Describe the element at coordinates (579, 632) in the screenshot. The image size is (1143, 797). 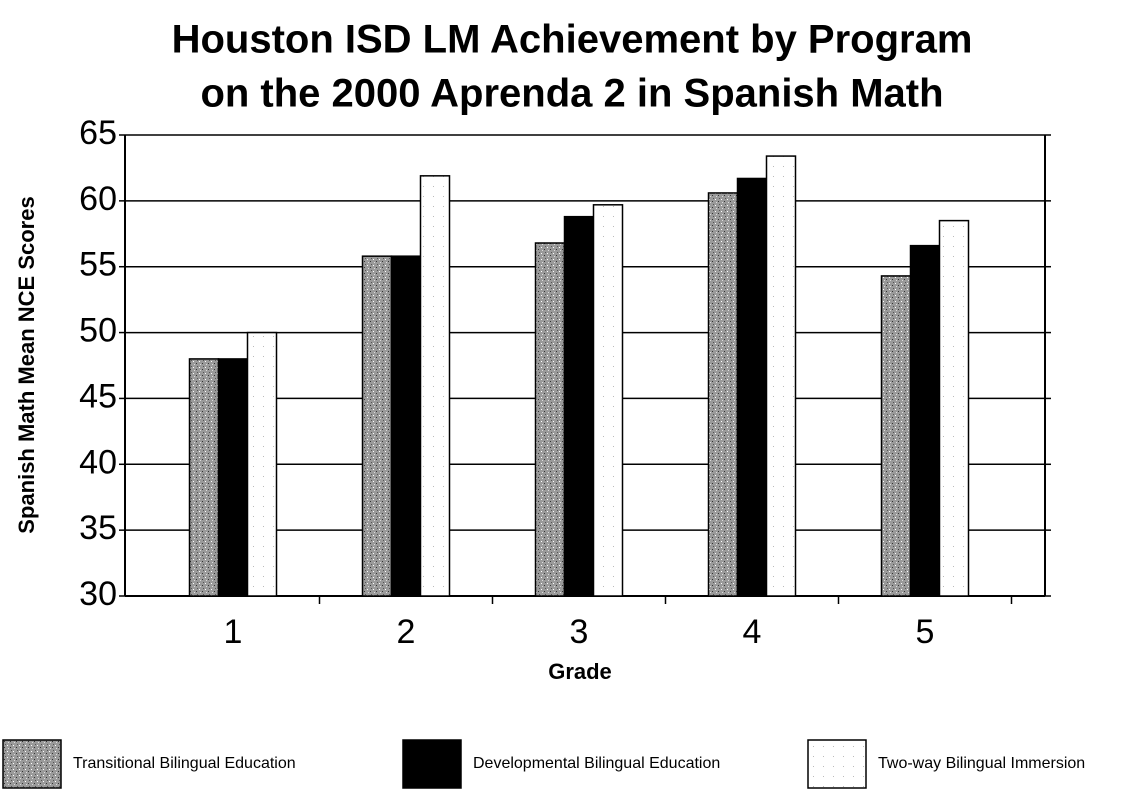
I see `x-tick-label: 3` at that location.